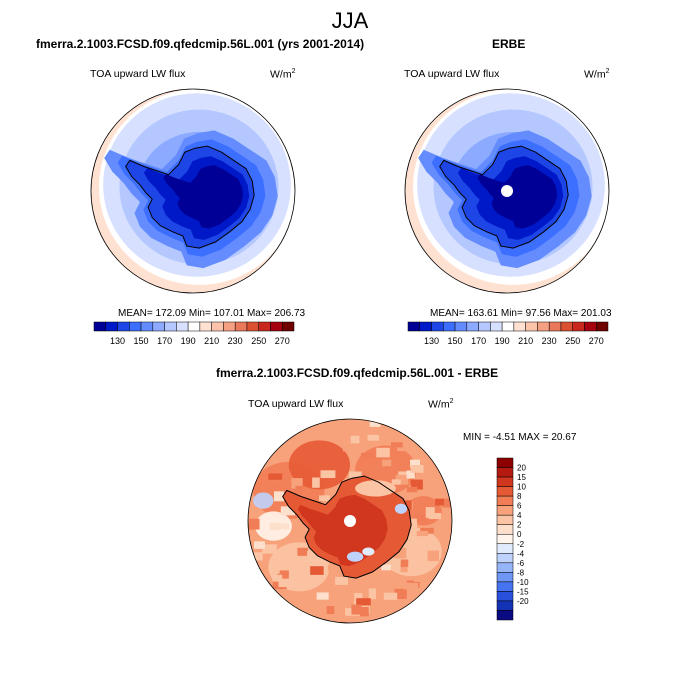 The width and height of the screenshot is (700, 700). What do you see at coordinates (520, 437) in the screenshot?
I see `panel3-stats: MIN = -4.51 MAX = 20.67` at bounding box center [520, 437].